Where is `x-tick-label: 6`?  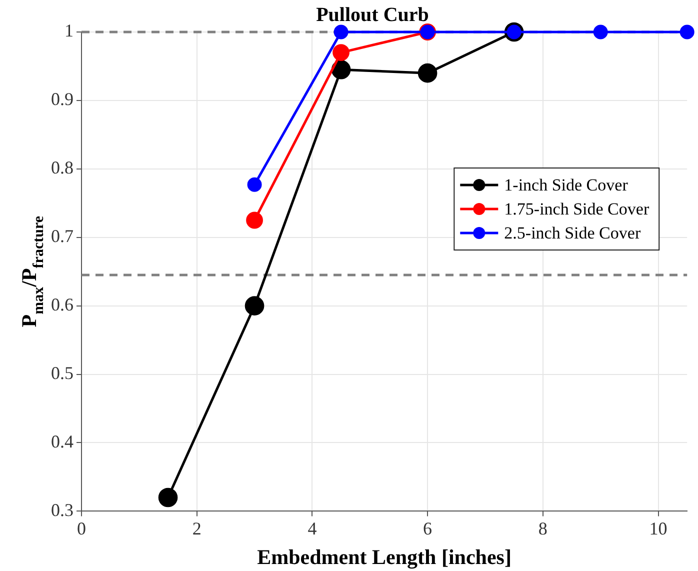 x-tick-label: 6 is located at coordinates (427, 528).